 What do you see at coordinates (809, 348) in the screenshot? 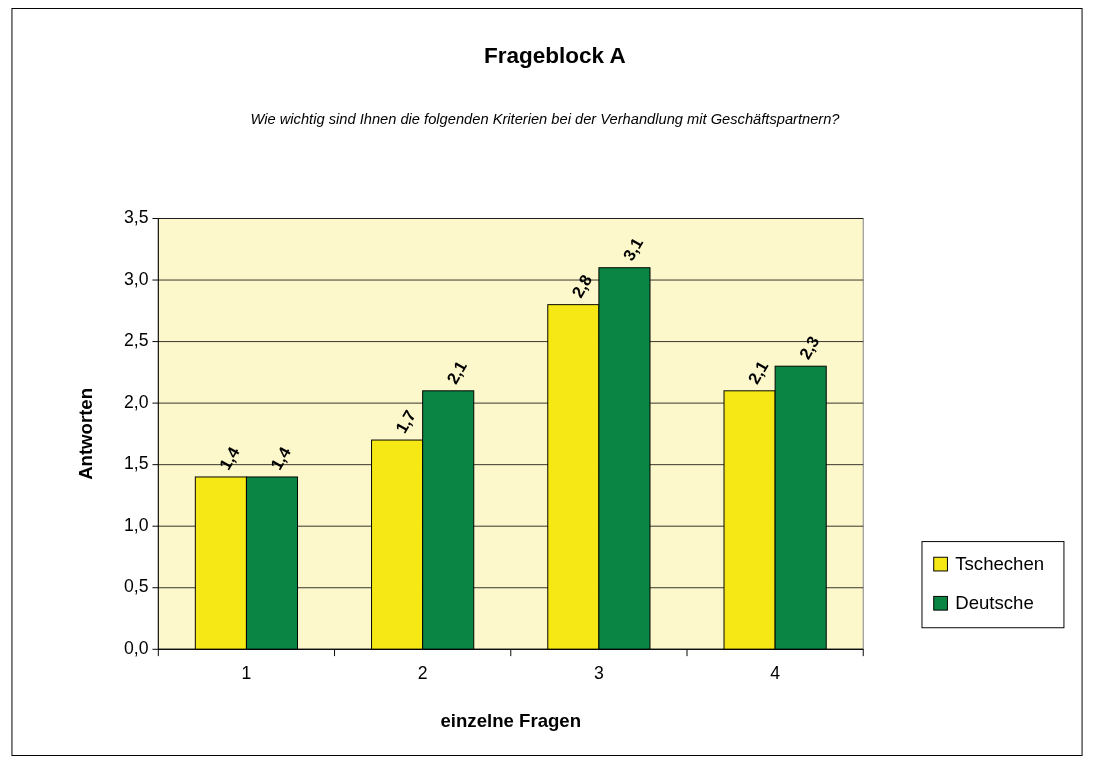
I see `data-label: 2,3` at bounding box center [809, 348].